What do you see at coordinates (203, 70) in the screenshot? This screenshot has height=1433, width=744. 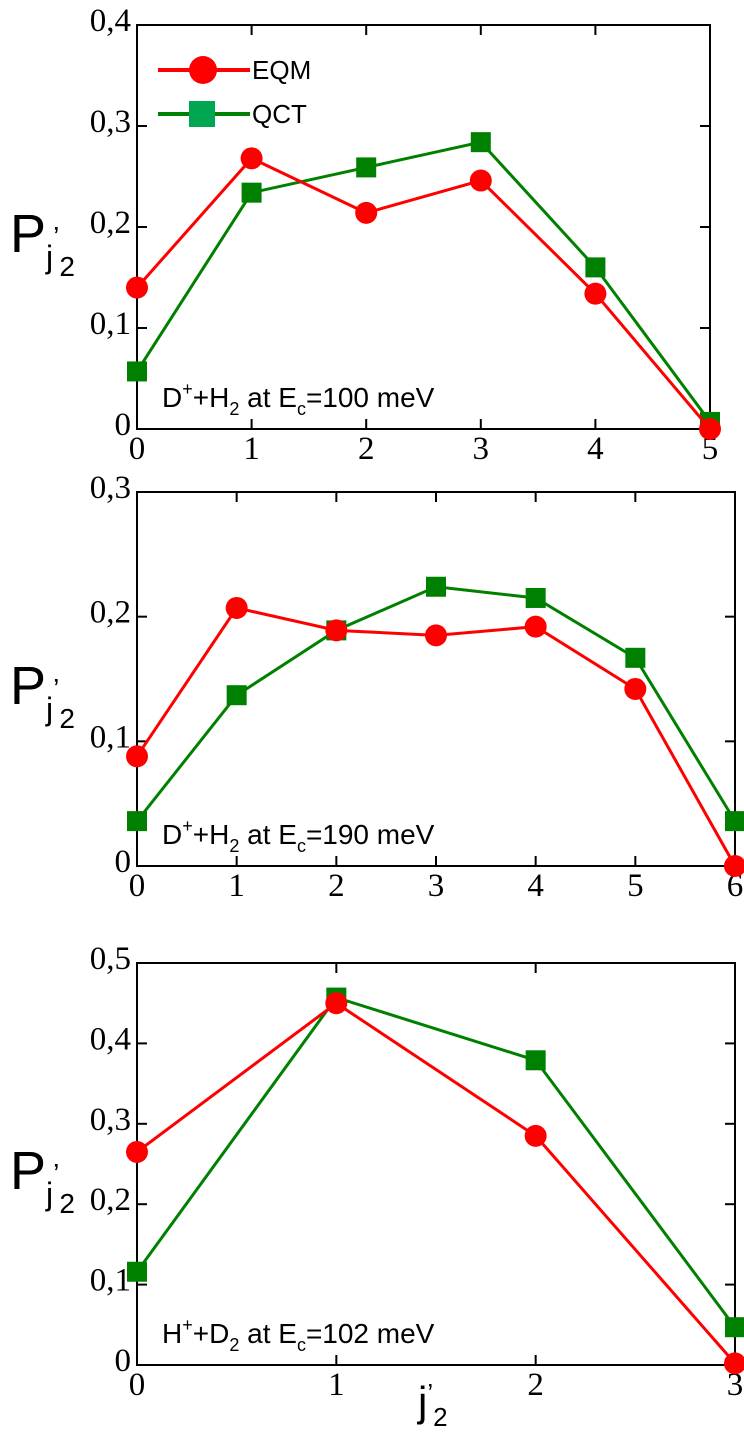 I see `legend-marker-circle` at bounding box center [203, 70].